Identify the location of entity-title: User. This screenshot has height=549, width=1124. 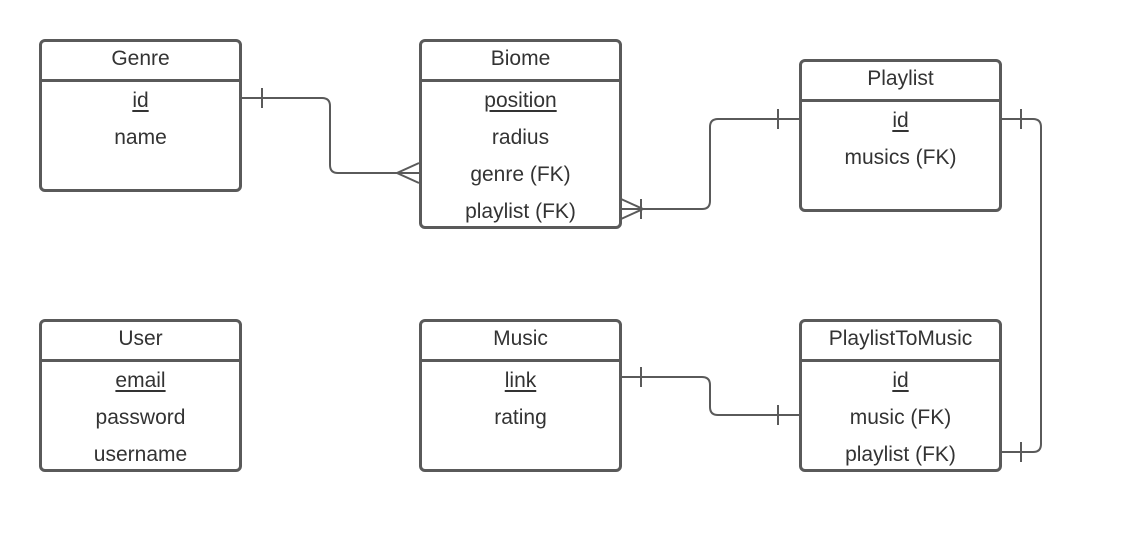
(140, 342).